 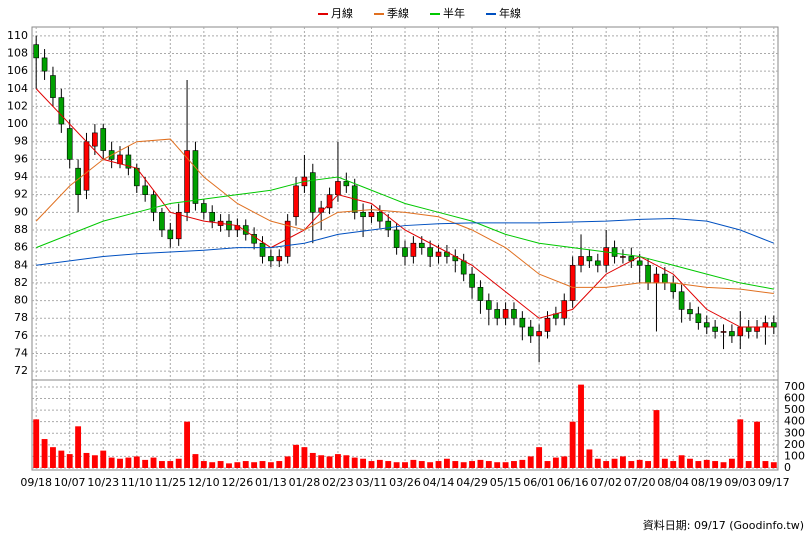 What do you see at coordinates (21, 229) in the screenshot?
I see `y-tick-label: 88` at bounding box center [21, 229].